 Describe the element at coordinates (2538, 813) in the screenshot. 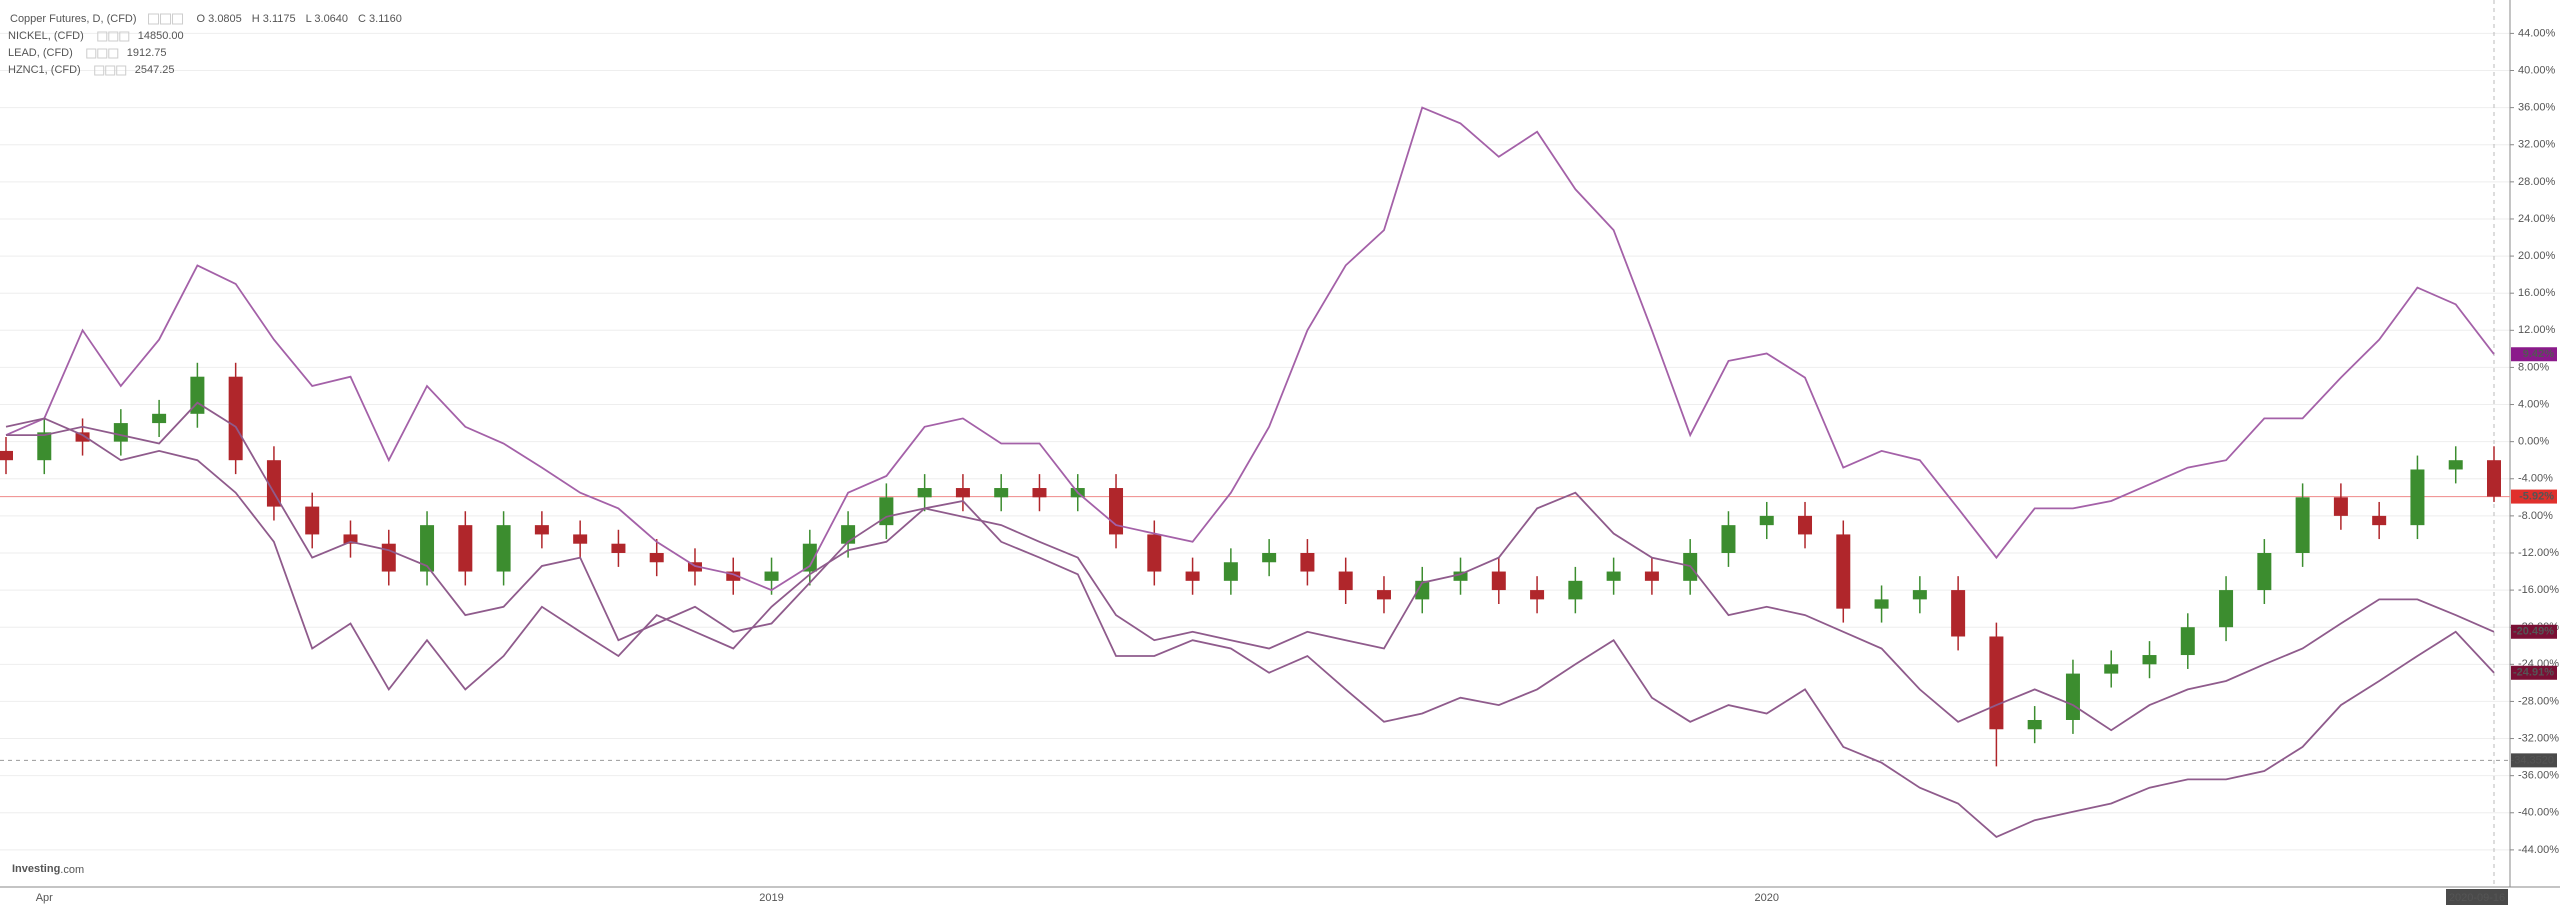

I see `y-tick-label: -40.00%` at that location.